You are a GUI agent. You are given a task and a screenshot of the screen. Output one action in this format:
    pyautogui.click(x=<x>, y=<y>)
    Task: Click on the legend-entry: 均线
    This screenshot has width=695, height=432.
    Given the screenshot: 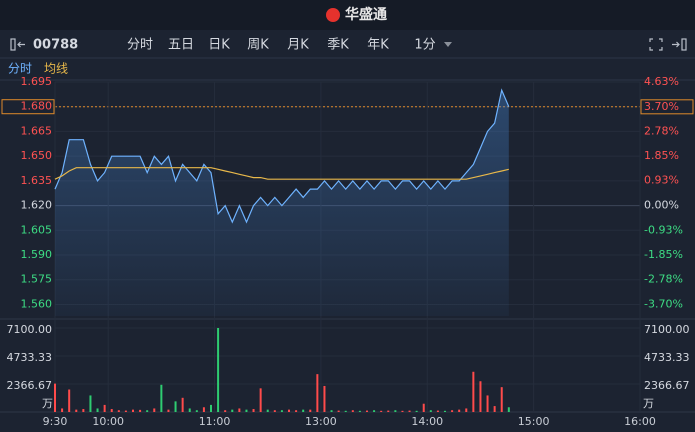 What is the action you would take?
    pyautogui.click(x=56, y=69)
    